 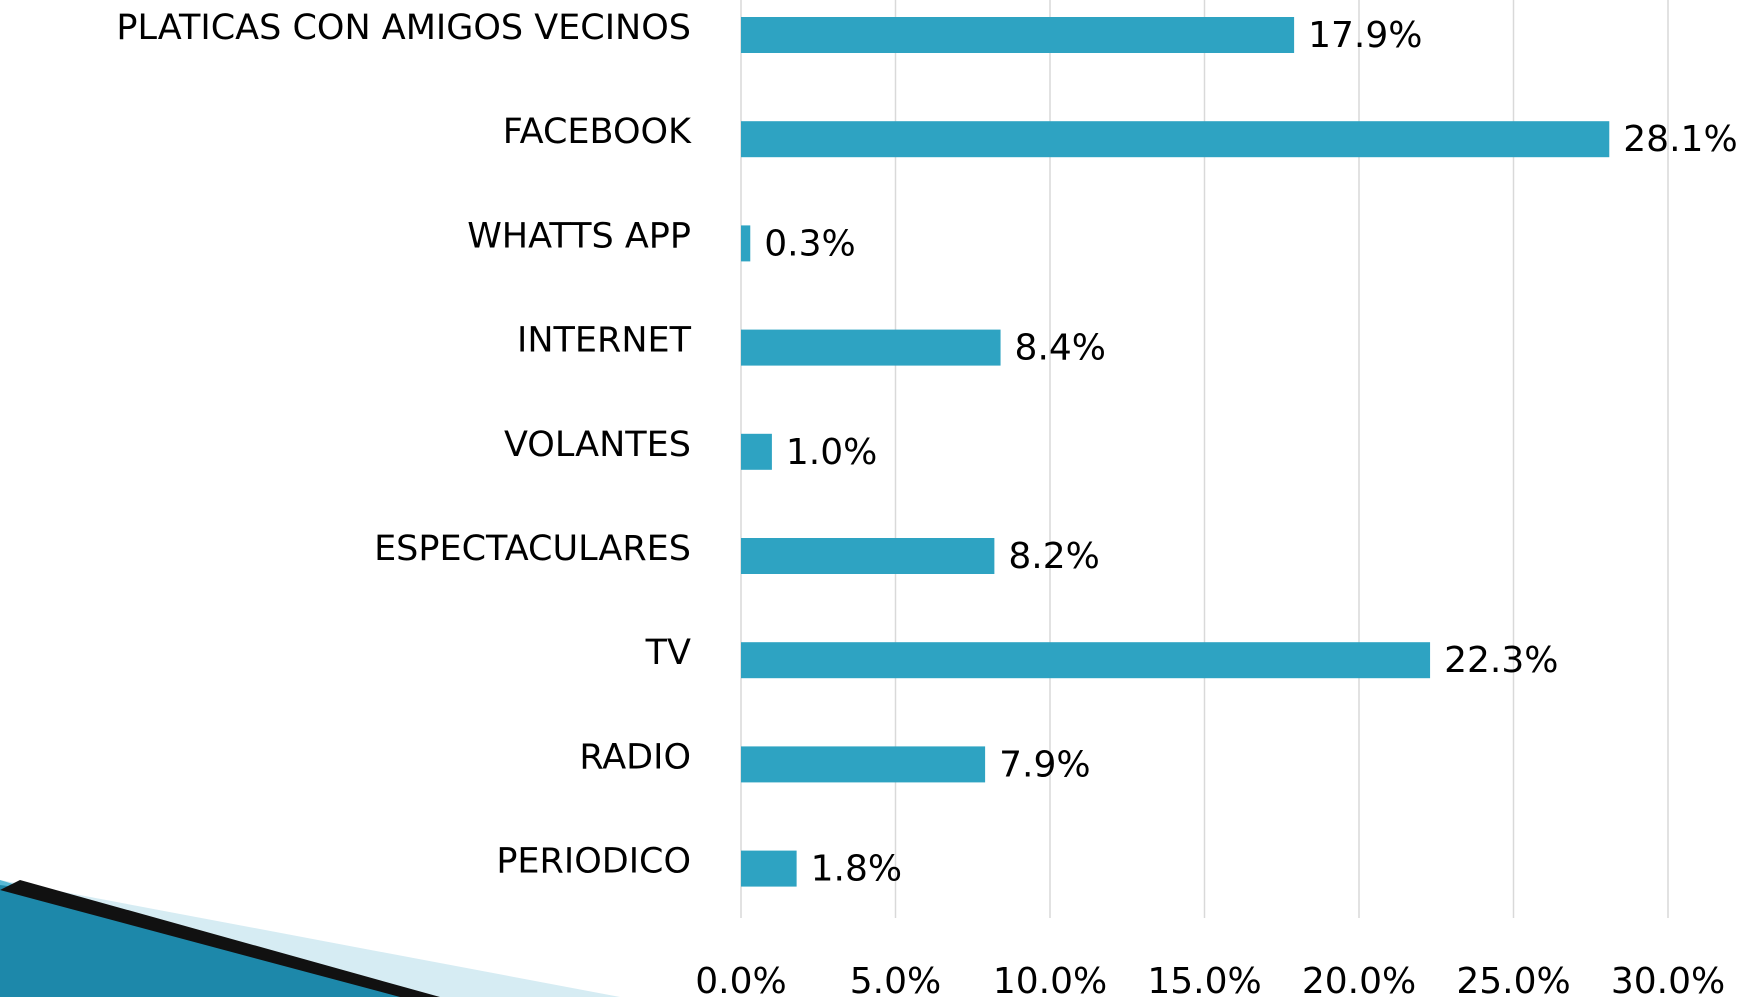 What do you see at coordinates (1501, 660) in the screenshot?
I see `value-label: 22.3%` at bounding box center [1501, 660].